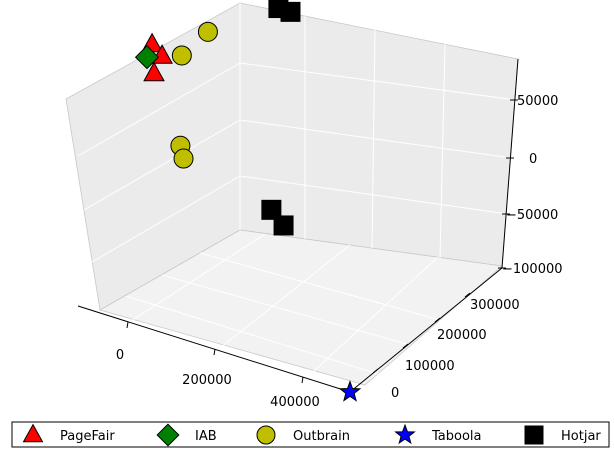 This screenshot has height=449, width=614. Describe the element at coordinates (168, 435) in the screenshot. I see `legend-marker-iab` at that location.